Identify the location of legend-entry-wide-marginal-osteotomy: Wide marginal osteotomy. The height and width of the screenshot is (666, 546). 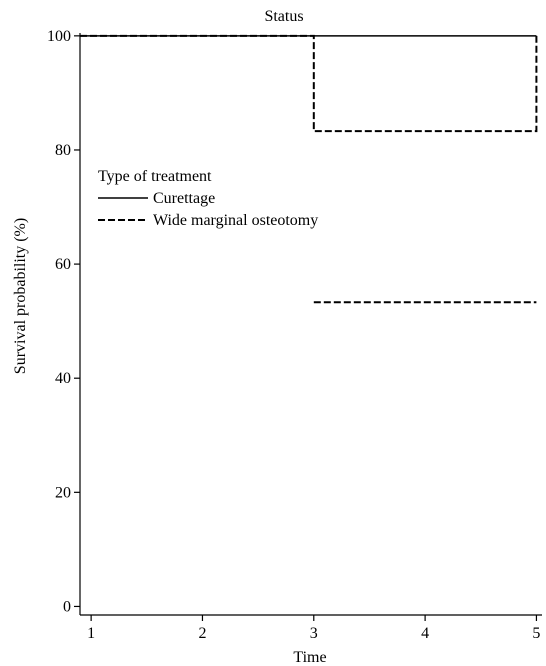
(235, 220).